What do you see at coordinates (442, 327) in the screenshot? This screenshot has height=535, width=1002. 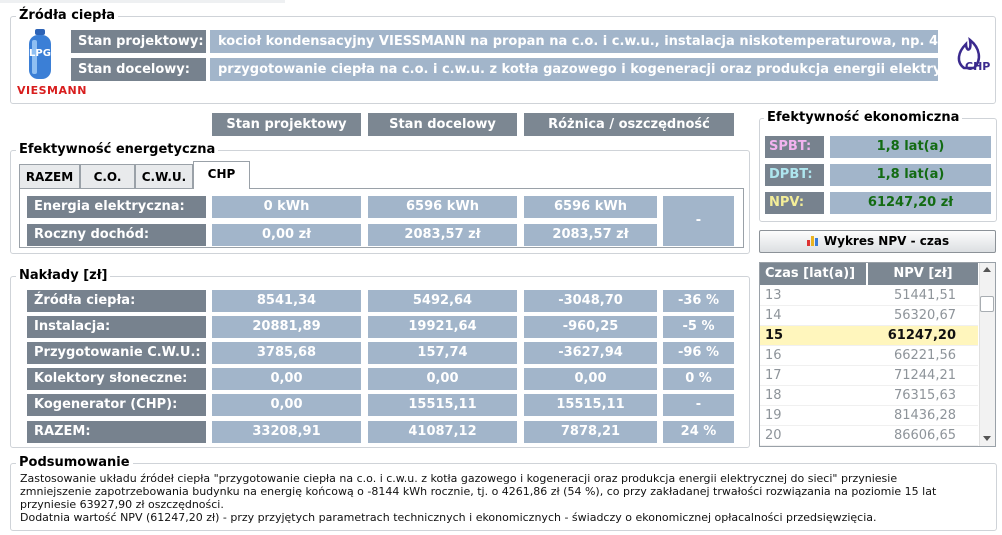 I see `cost-row-target: 19921,64` at bounding box center [442, 327].